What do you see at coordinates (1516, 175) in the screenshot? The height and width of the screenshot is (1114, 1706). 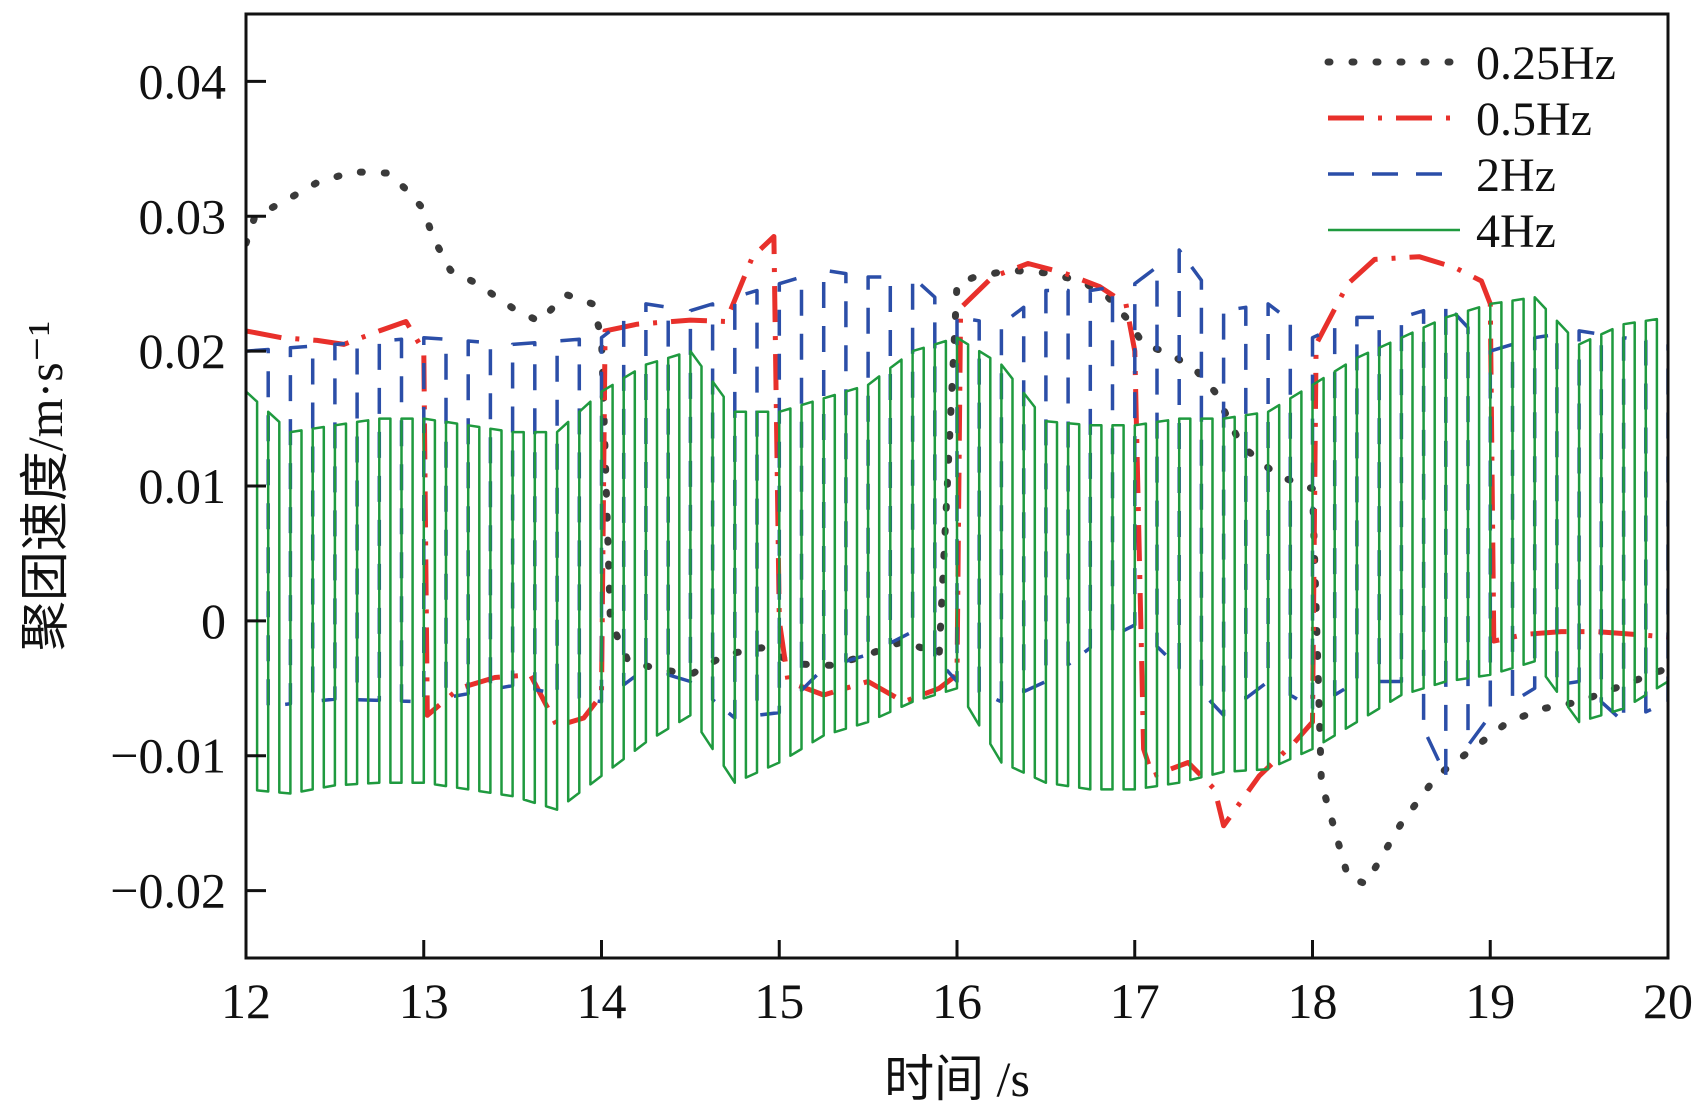 I see `legend-label: 2Hz` at bounding box center [1516, 175].